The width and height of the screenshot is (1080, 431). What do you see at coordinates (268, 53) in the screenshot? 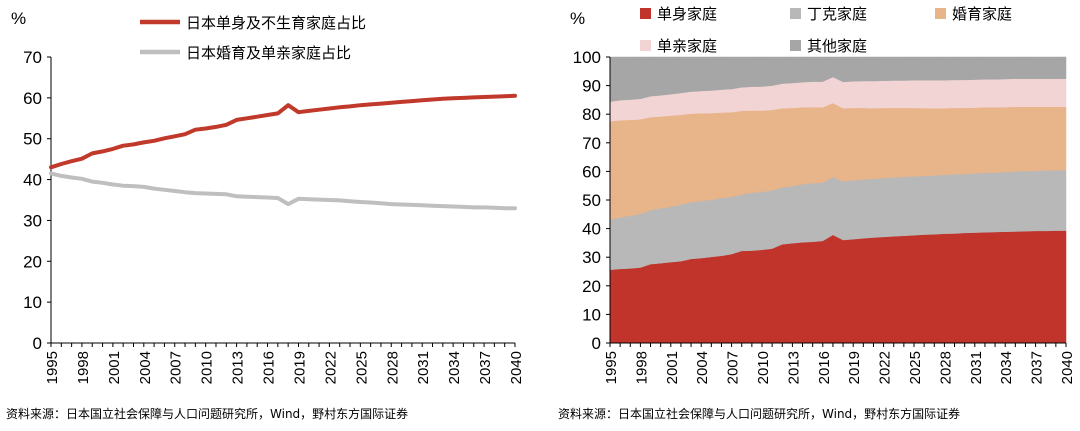
I see `left-legend-label-2: 日本婚育及单亲家庭占比` at bounding box center [268, 53].